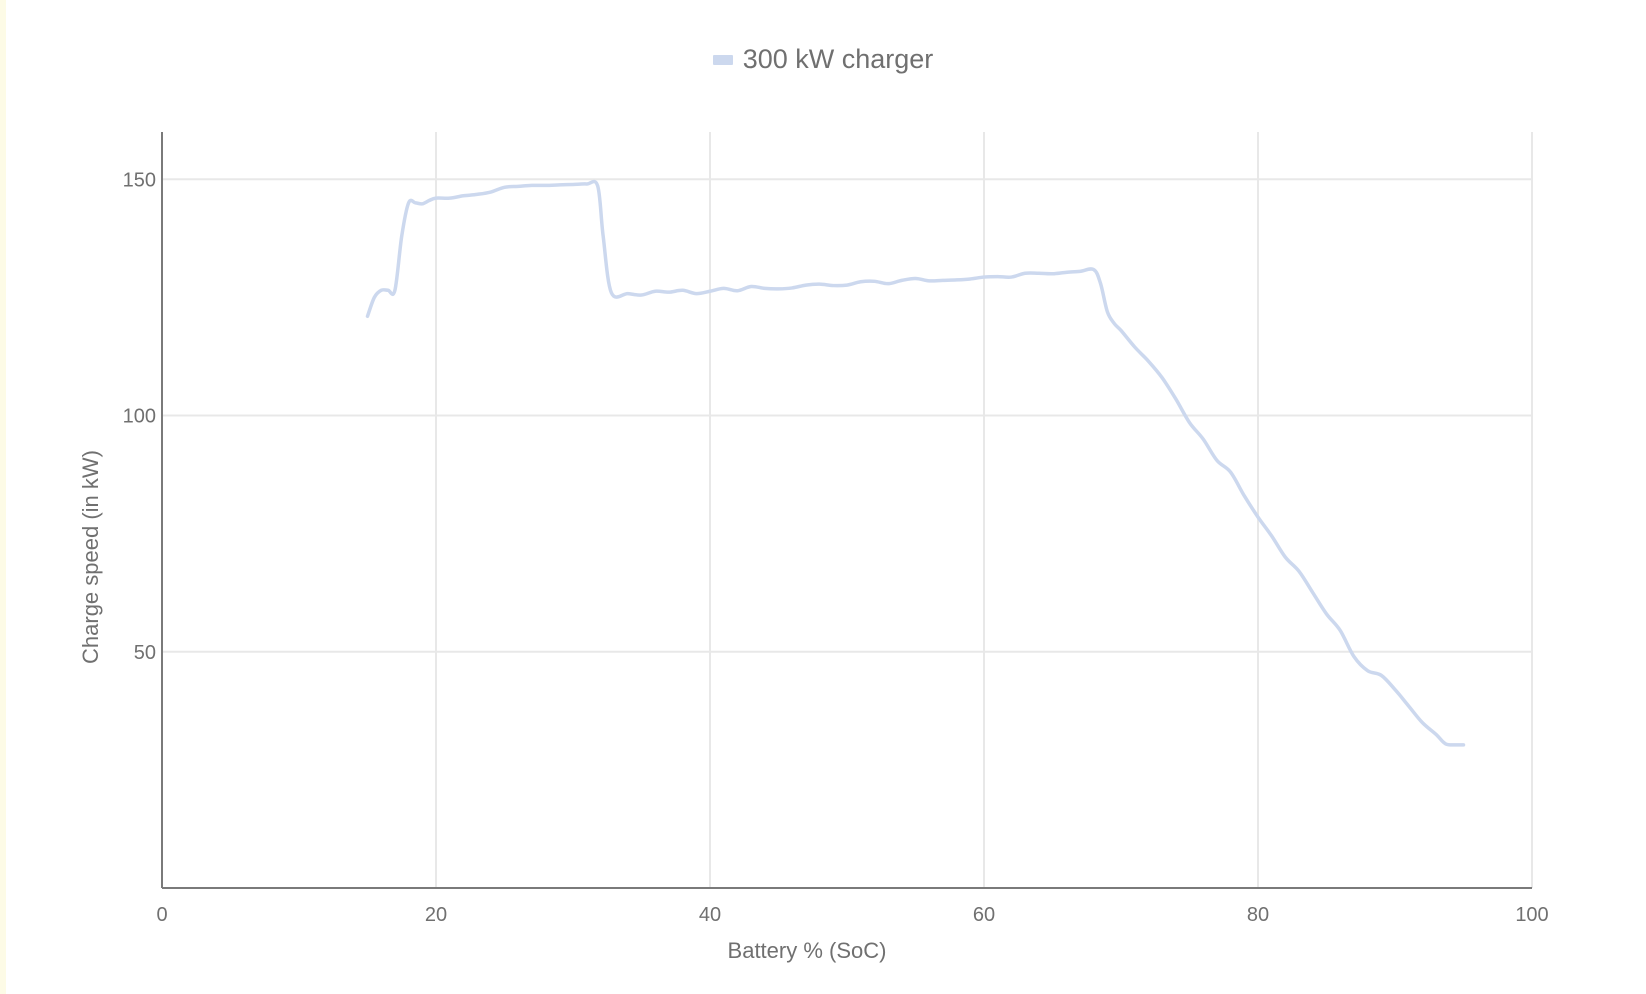  What do you see at coordinates (710, 915) in the screenshot?
I see `x-tick-label: 40` at bounding box center [710, 915].